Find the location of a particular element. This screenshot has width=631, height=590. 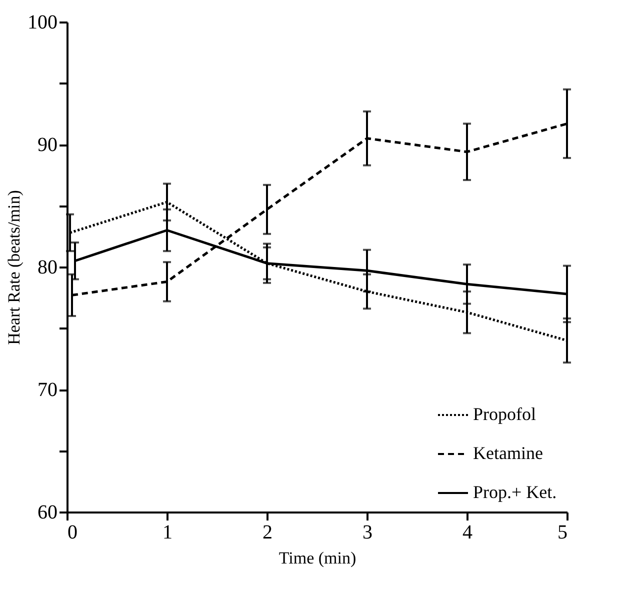

y-tick-label: 80 is located at coordinates (48, 267).